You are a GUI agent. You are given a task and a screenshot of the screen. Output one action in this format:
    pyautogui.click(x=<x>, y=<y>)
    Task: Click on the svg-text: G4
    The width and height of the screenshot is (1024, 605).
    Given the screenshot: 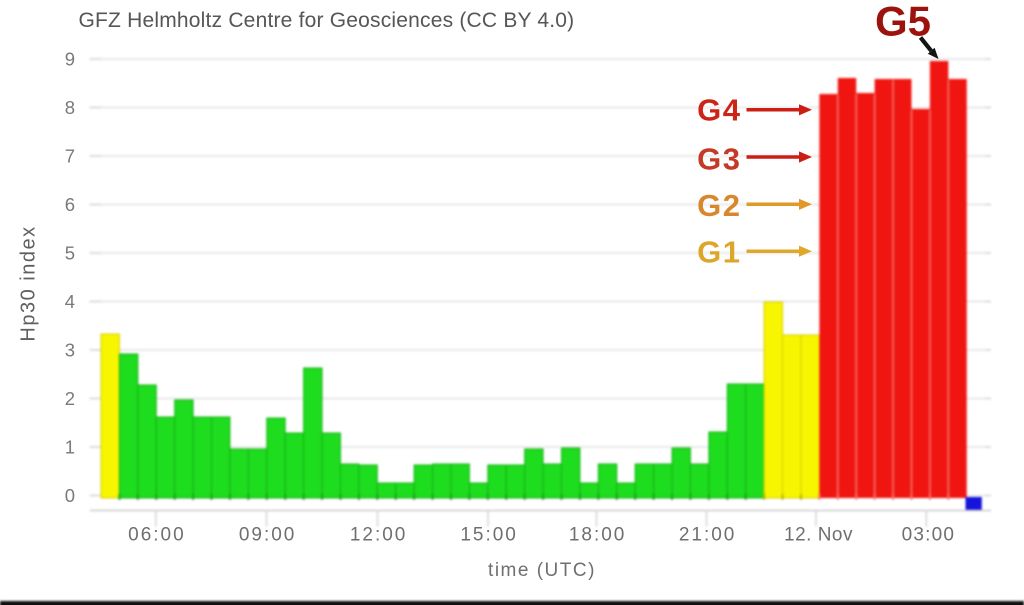 What is the action you would take?
    pyautogui.click(x=719, y=110)
    